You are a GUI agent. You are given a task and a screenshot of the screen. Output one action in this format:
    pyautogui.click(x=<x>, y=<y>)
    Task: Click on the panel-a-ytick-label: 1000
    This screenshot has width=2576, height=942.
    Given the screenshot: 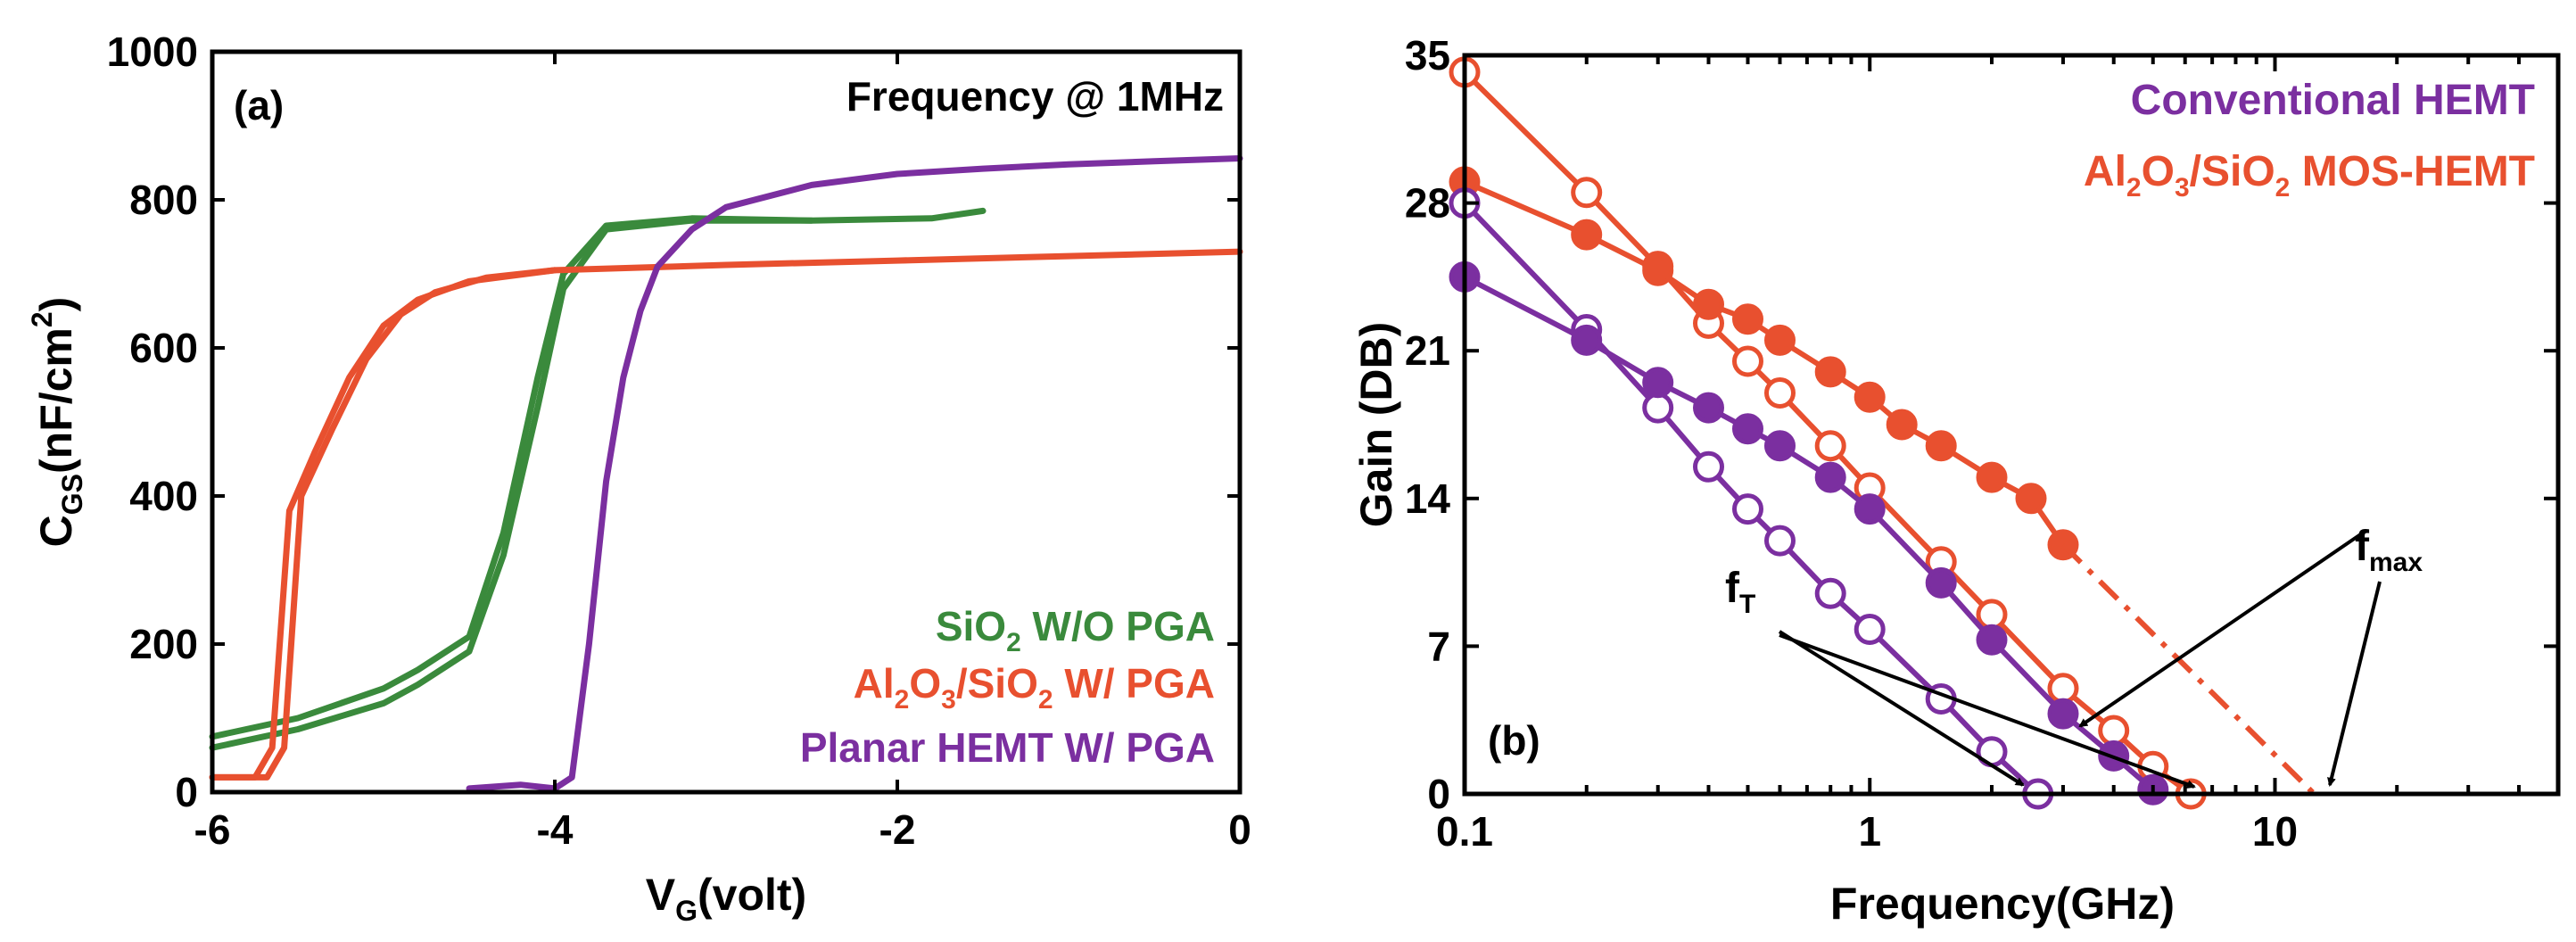 What is the action you would take?
    pyautogui.click(x=152, y=52)
    